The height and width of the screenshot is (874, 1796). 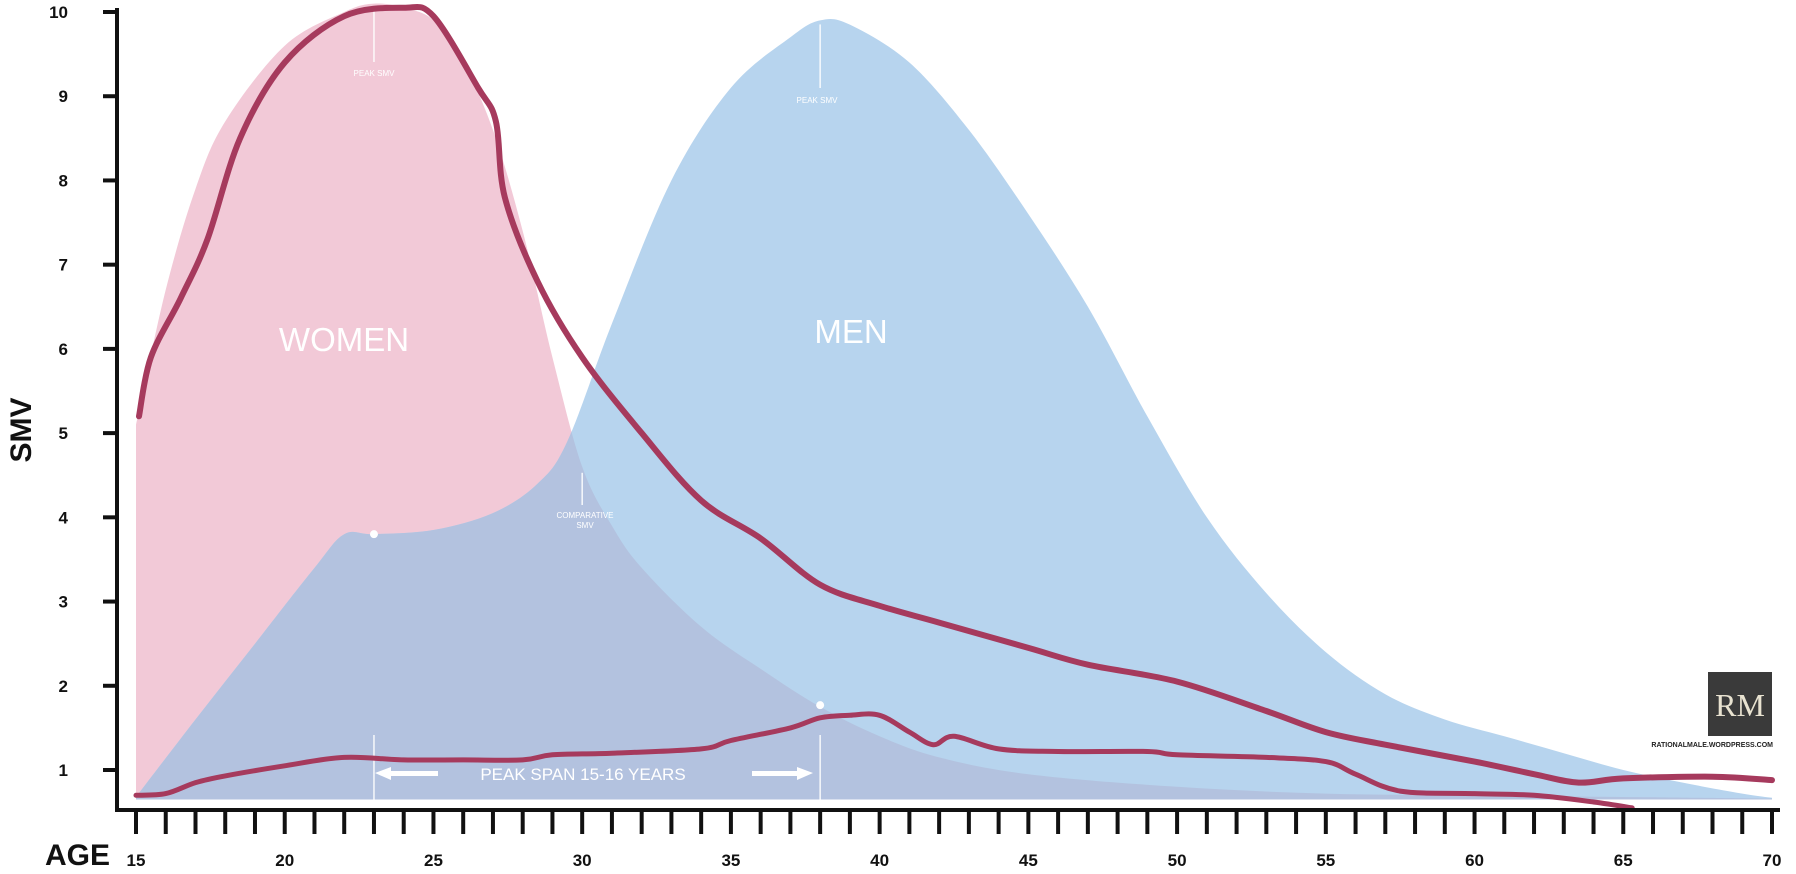 I want to click on x-tick-label: 25, so click(x=433, y=860).